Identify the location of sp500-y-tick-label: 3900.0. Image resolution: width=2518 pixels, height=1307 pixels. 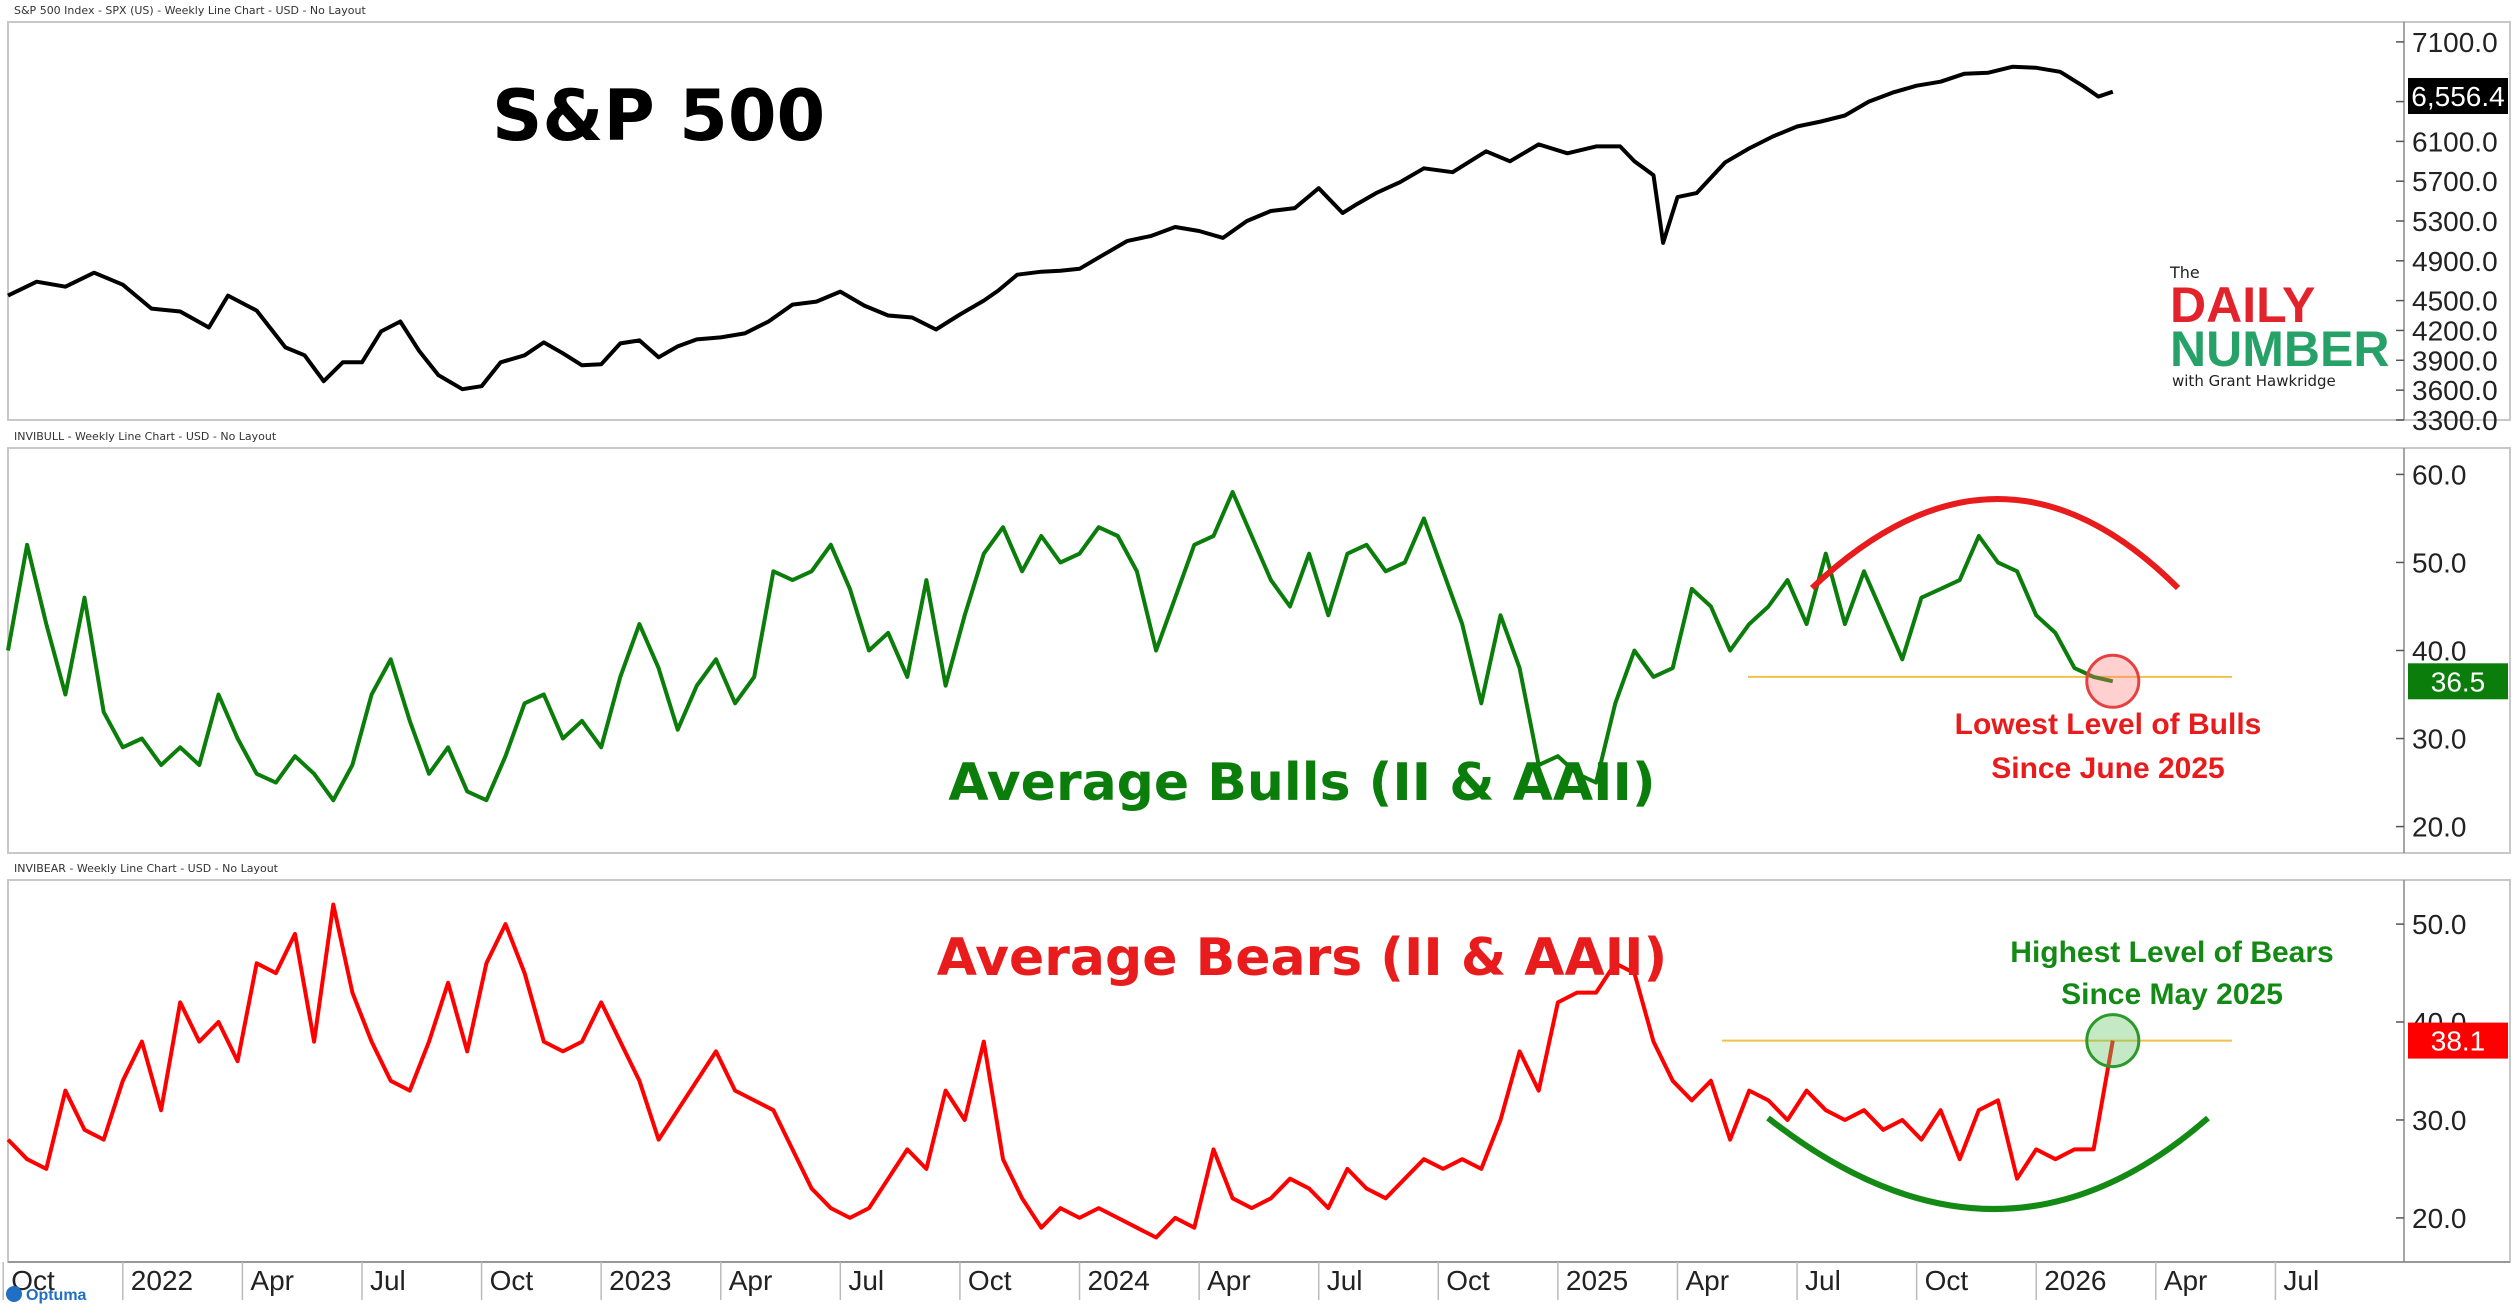
(2455, 360).